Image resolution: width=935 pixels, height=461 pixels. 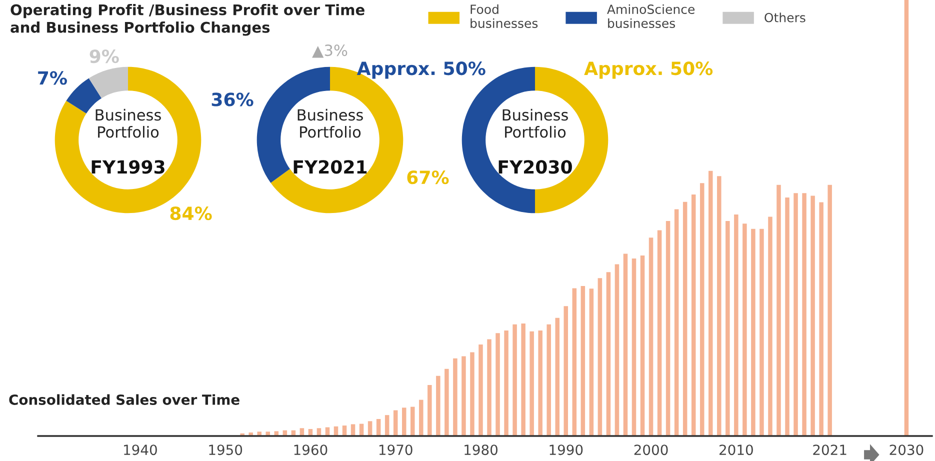 I want to click on donut-slice, so click(x=108, y=82).